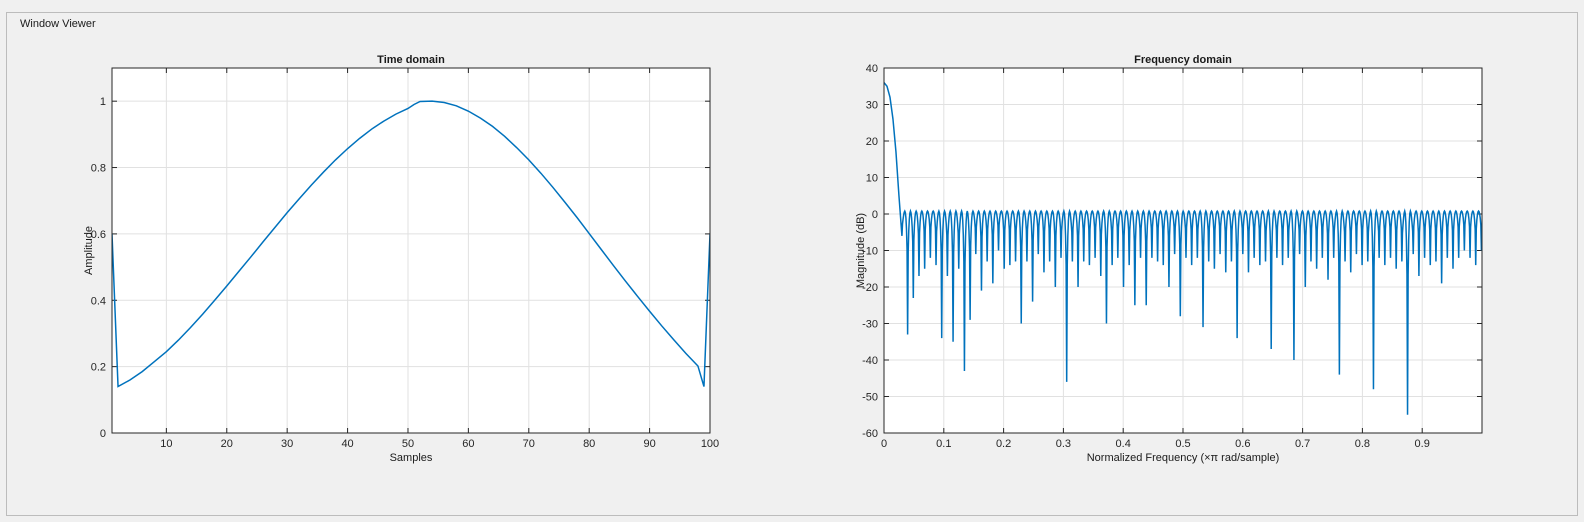 This screenshot has height=522, width=1584. What do you see at coordinates (1302, 444) in the screenshot?
I see `x-tick-label: 0.7` at bounding box center [1302, 444].